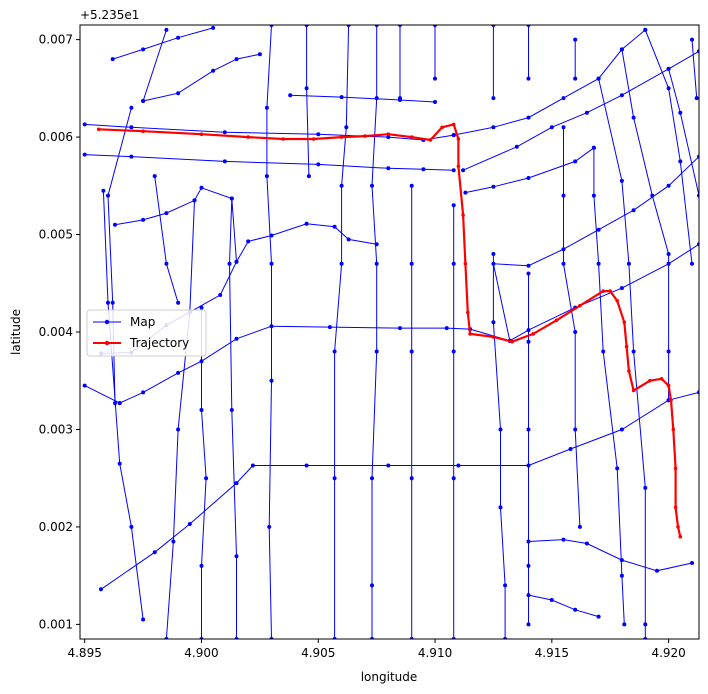 Image resolution: width=708 pixels, height=694 pixels. I want to click on x-tick-label-1: 4.900, so click(201, 653).